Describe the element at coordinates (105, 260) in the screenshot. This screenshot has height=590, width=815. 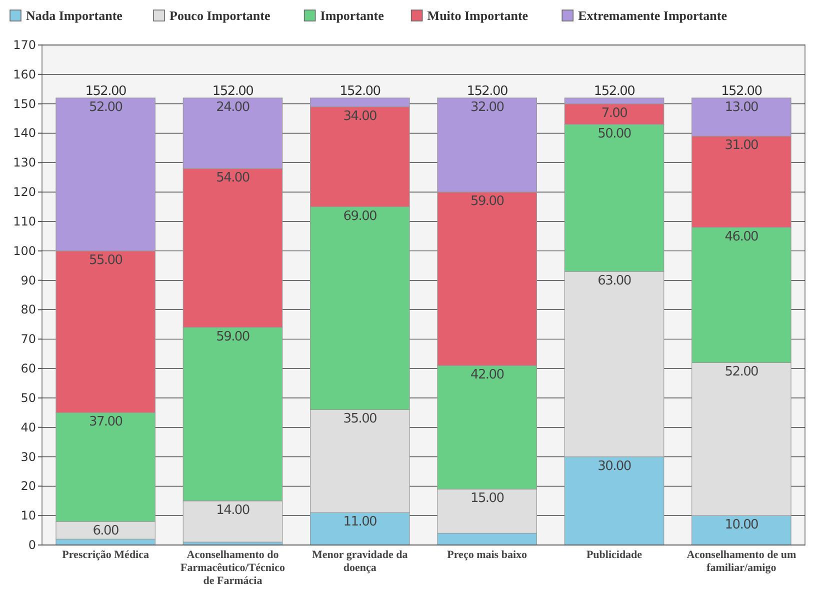
I see `data-label: 55.00` at that location.